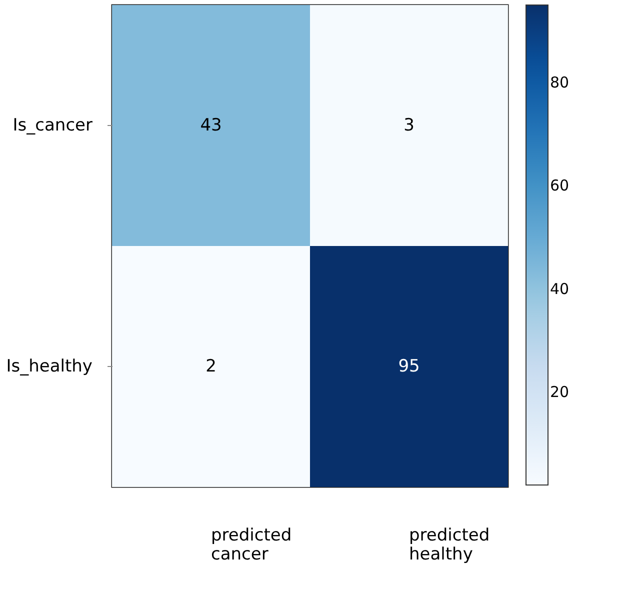 The width and height of the screenshot is (640, 604). I want to click on y-tick-label: Is_cancer, so click(52, 126).